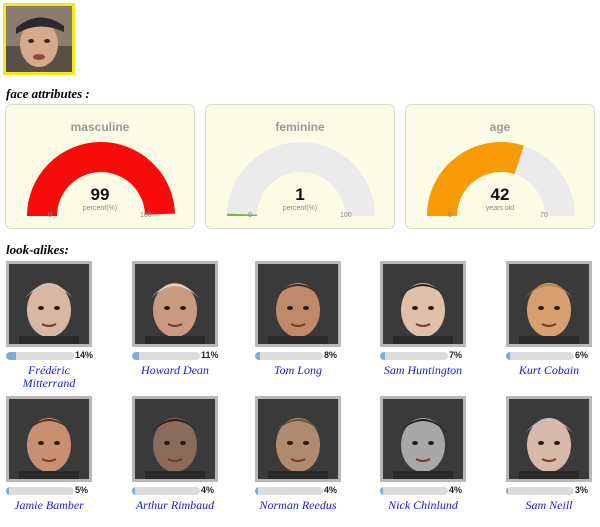 The width and height of the screenshot is (600, 527). I want to click on similarity-percent: 8%, so click(331, 355).